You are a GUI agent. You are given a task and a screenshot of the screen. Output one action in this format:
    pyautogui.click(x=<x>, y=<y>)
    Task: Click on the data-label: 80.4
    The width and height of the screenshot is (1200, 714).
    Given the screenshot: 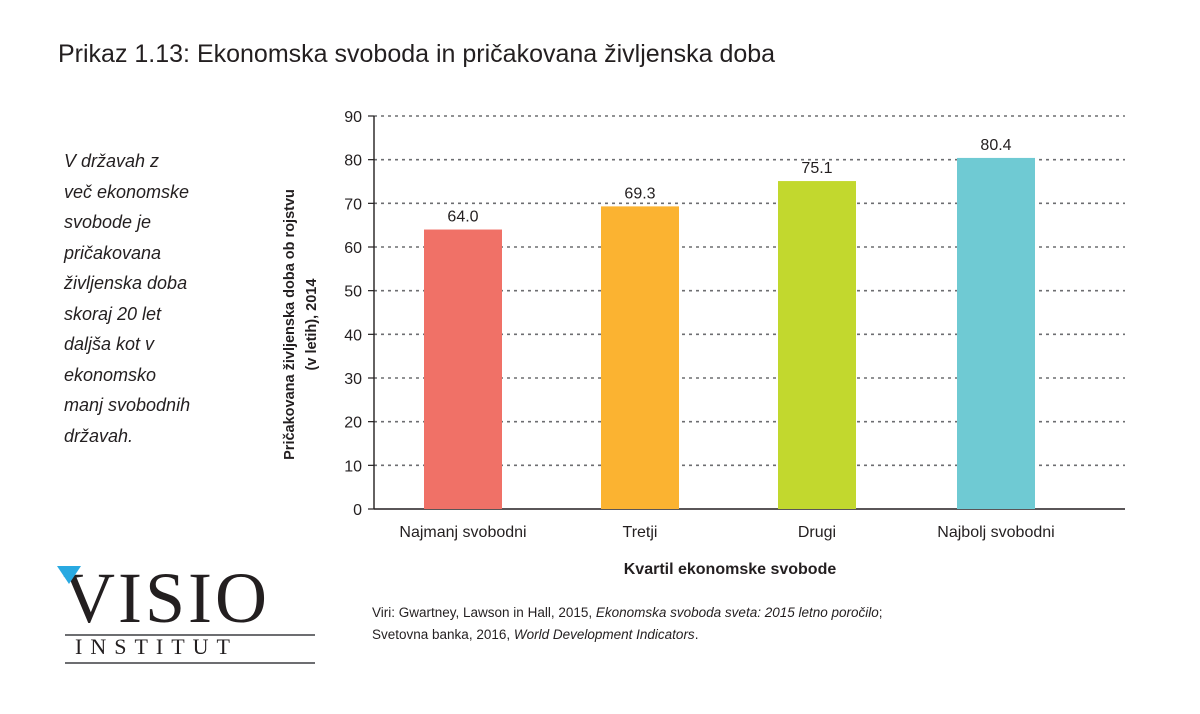 What is the action you would take?
    pyautogui.click(x=995, y=145)
    